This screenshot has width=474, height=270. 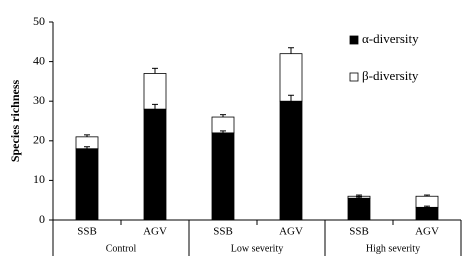 What do you see at coordinates (39, 60) in the screenshot?
I see `y-tick-label: 40` at bounding box center [39, 60].